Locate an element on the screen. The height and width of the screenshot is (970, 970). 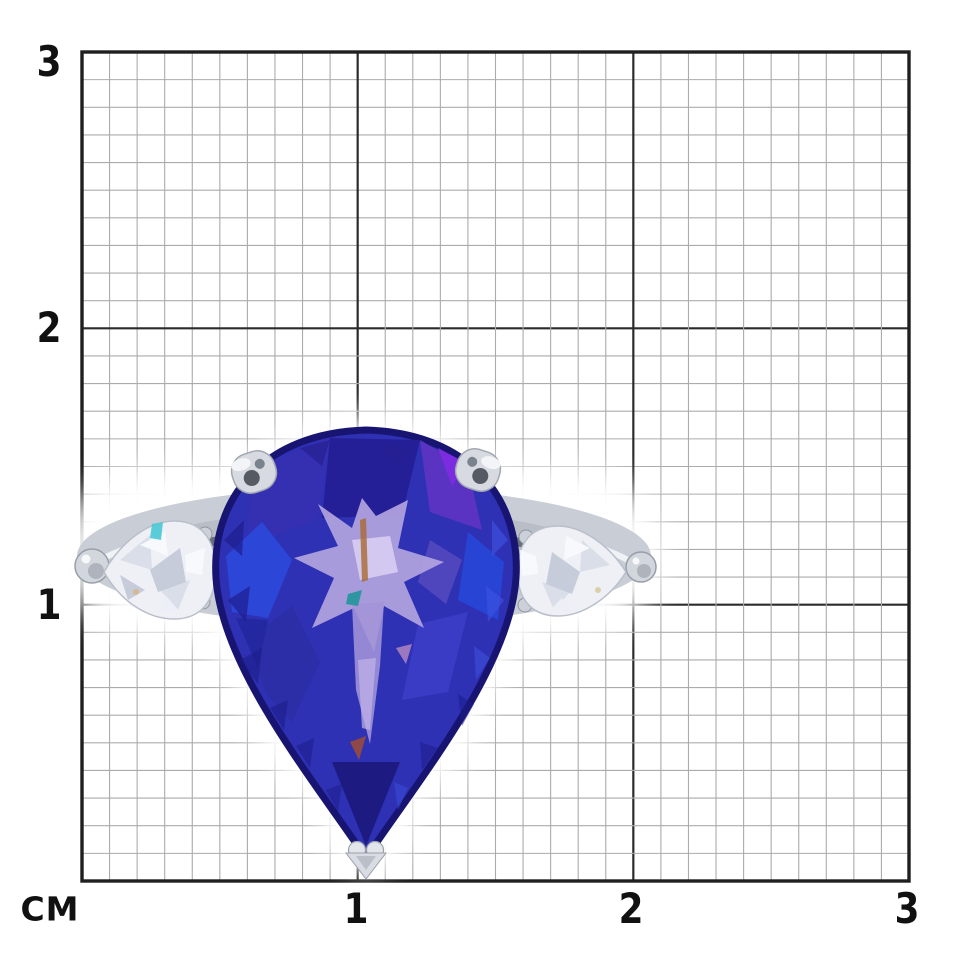
pink-sparkle is located at coordinates (404, 654).